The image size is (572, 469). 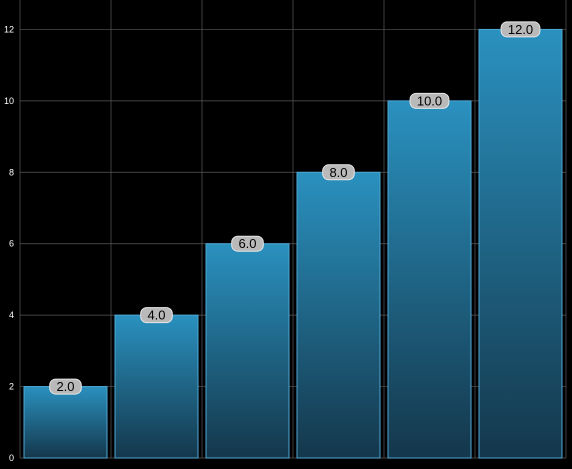 I want to click on data-label: 12.0, so click(x=520, y=29).